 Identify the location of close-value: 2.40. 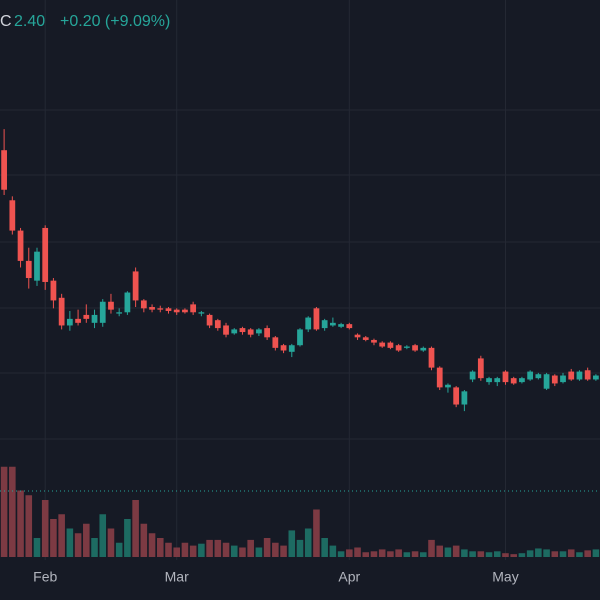
(29, 21).